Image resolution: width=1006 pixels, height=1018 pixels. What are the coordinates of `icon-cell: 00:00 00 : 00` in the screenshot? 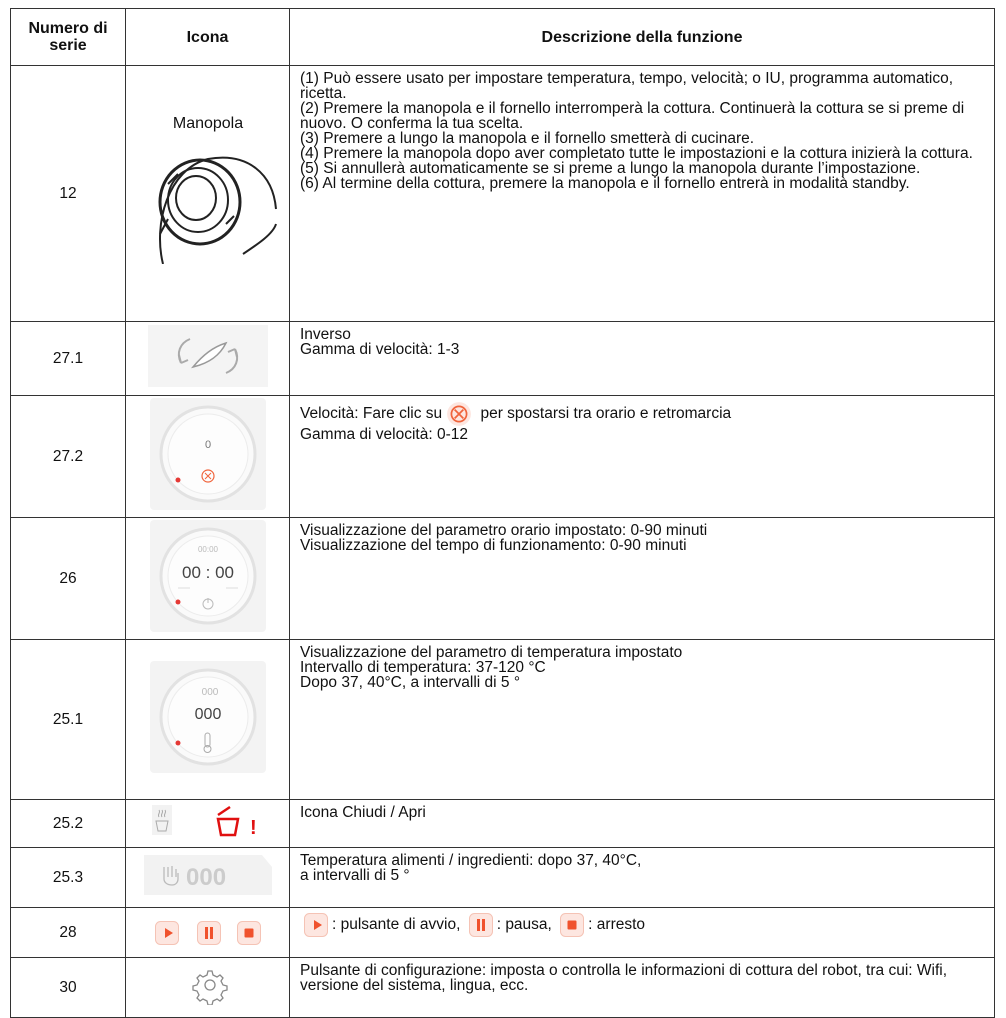 It's located at (207, 578).